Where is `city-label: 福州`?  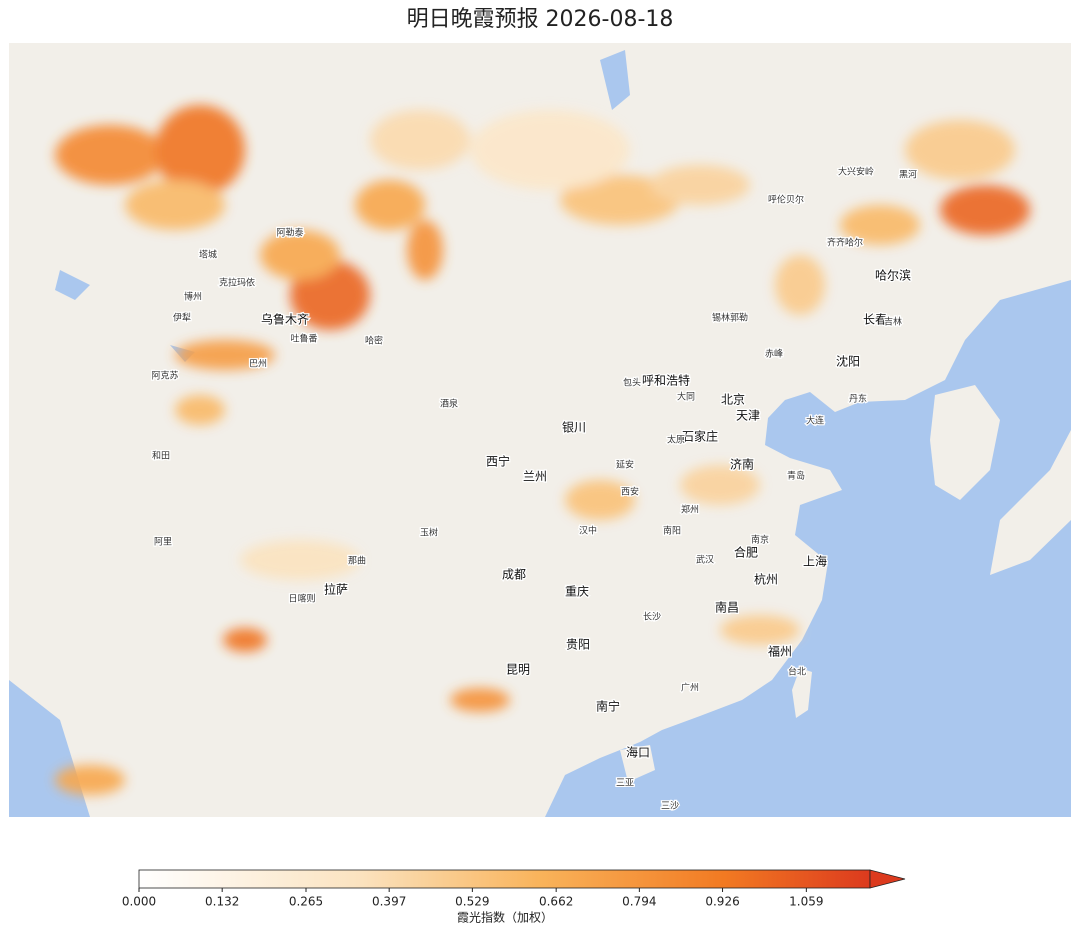
city-label: 福州 is located at coordinates (780, 651).